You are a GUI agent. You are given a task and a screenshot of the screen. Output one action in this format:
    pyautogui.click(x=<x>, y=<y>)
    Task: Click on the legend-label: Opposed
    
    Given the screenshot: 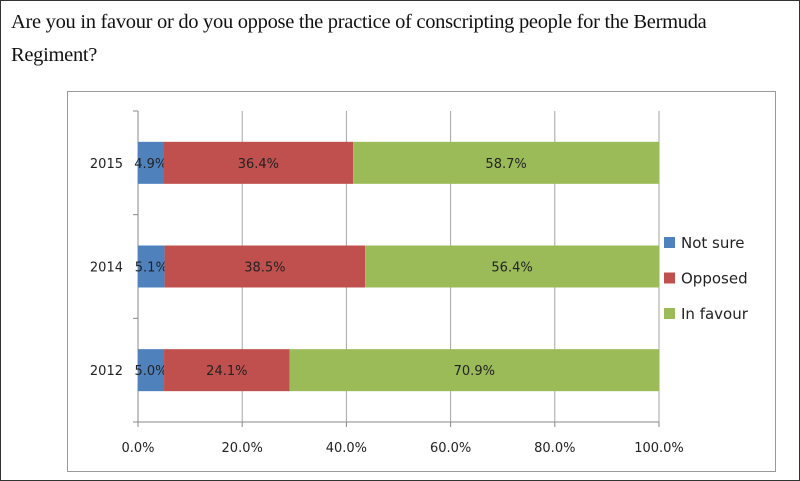 What is the action you would take?
    pyautogui.click(x=714, y=279)
    